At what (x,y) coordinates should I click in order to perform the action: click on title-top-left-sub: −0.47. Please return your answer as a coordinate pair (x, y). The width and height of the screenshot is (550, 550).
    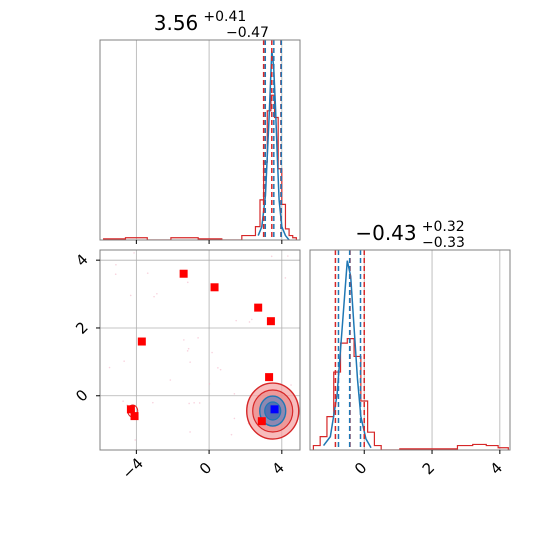
    Looking at the image, I should click on (247, 33).